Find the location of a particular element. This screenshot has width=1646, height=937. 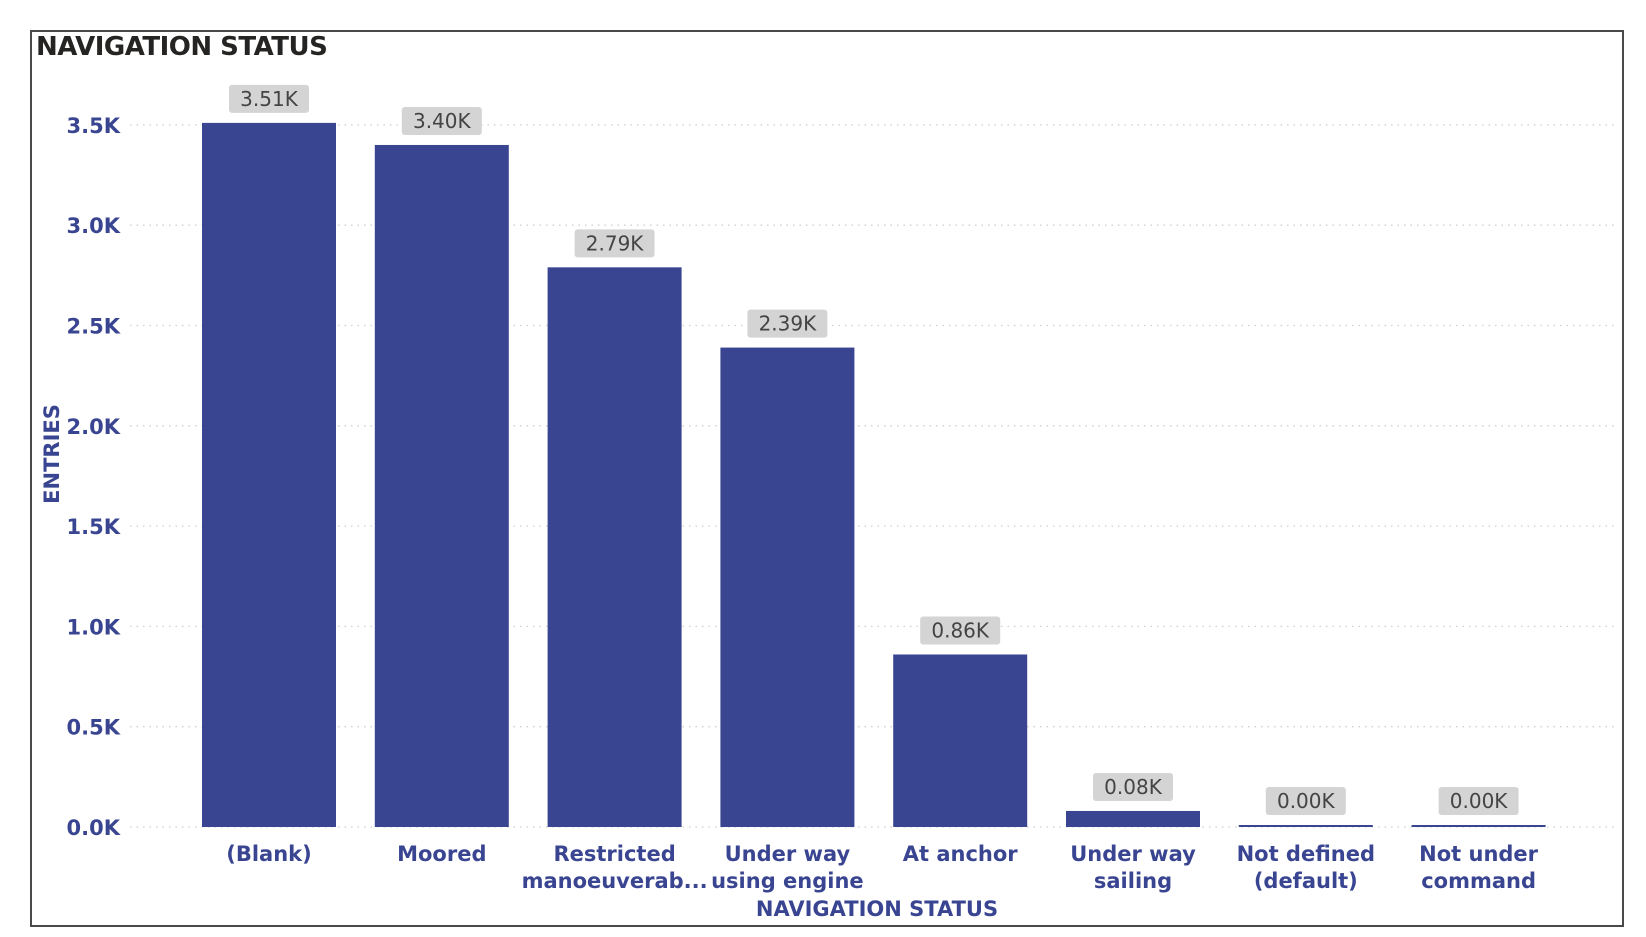

y-tick-label: 3.5K is located at coordinates (94, 126).